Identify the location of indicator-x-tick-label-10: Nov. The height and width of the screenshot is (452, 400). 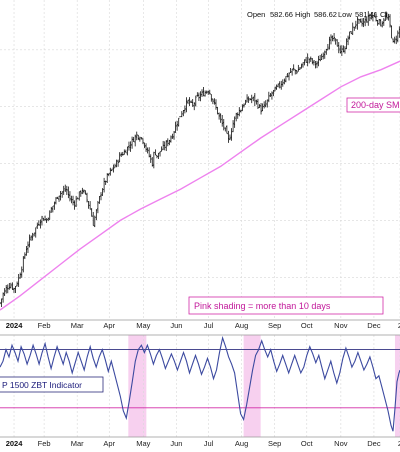
(341, 443).